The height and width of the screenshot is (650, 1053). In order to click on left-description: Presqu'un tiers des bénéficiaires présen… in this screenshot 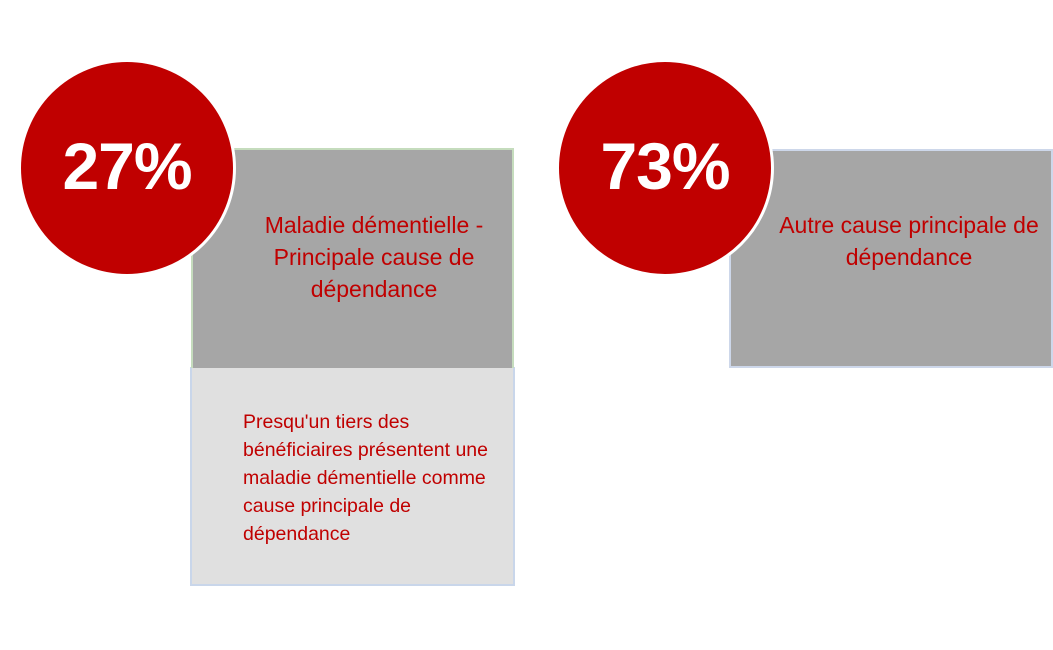, I will do `click(365, 478)`.